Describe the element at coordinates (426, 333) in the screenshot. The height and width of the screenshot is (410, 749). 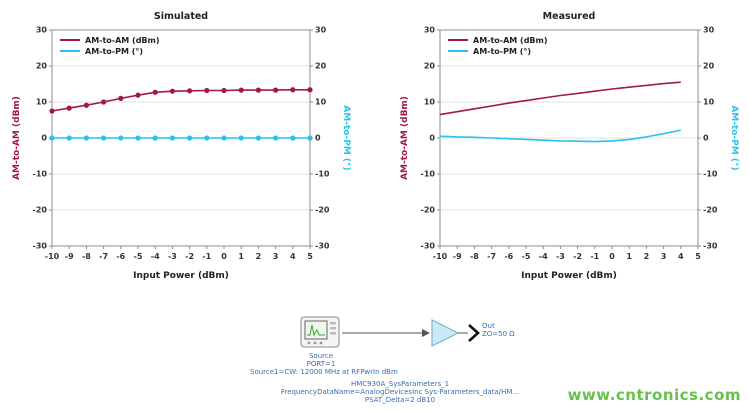
I see `wire-arrow-icon` at that location.